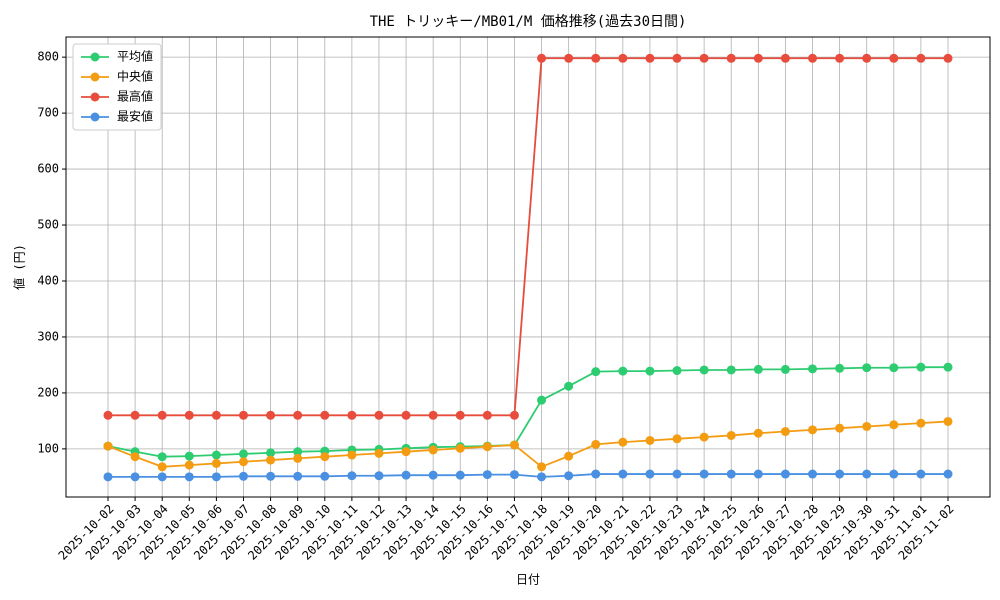 This screenshot has width=1000, height=600. I want to click on legend-label: 平均値, so click(135, 56).